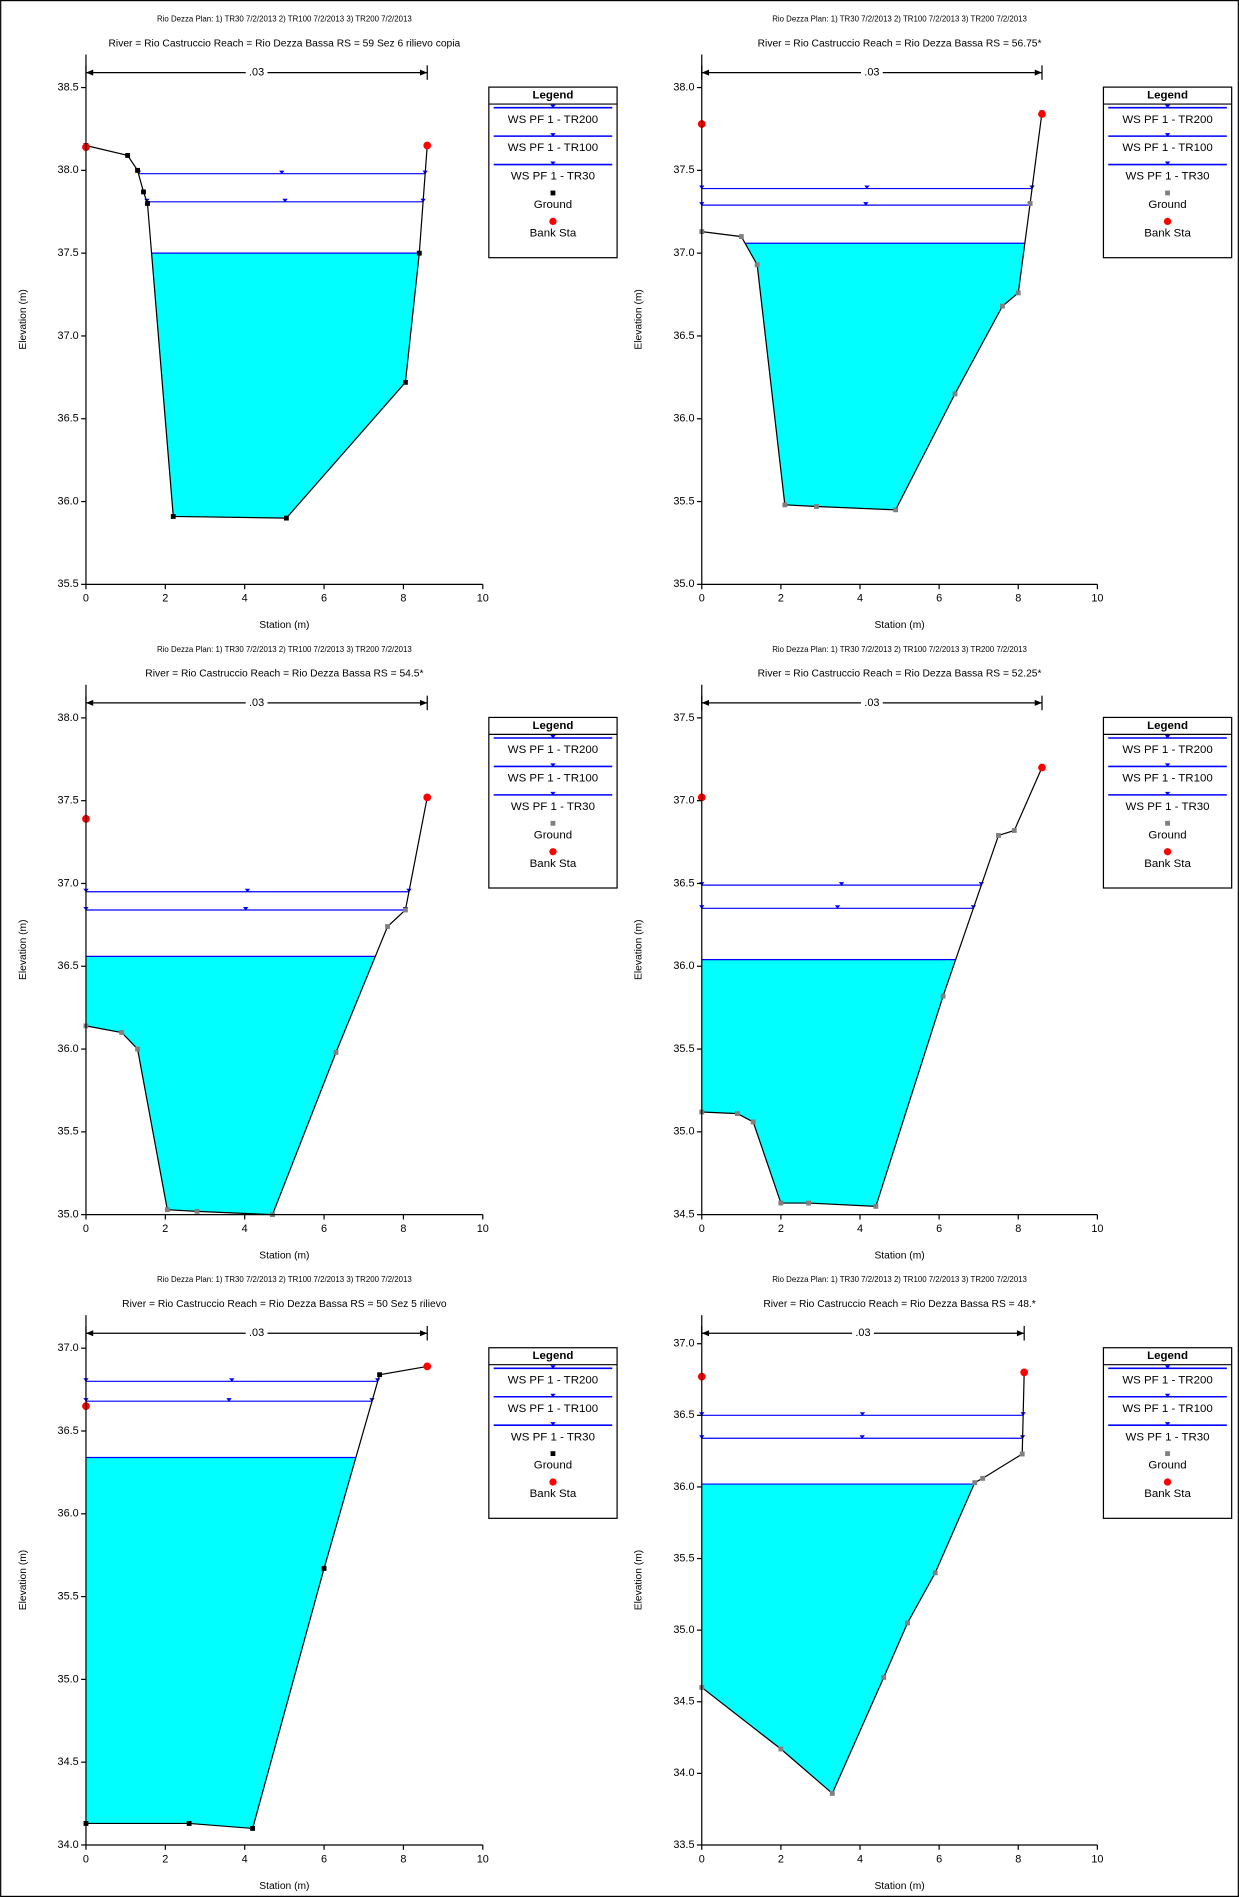 The image size is (1239, 1897). What do you see at coordinates (871, 702) in the screenshot?
I see `n-label-bg` at bounding box center [871, 702].